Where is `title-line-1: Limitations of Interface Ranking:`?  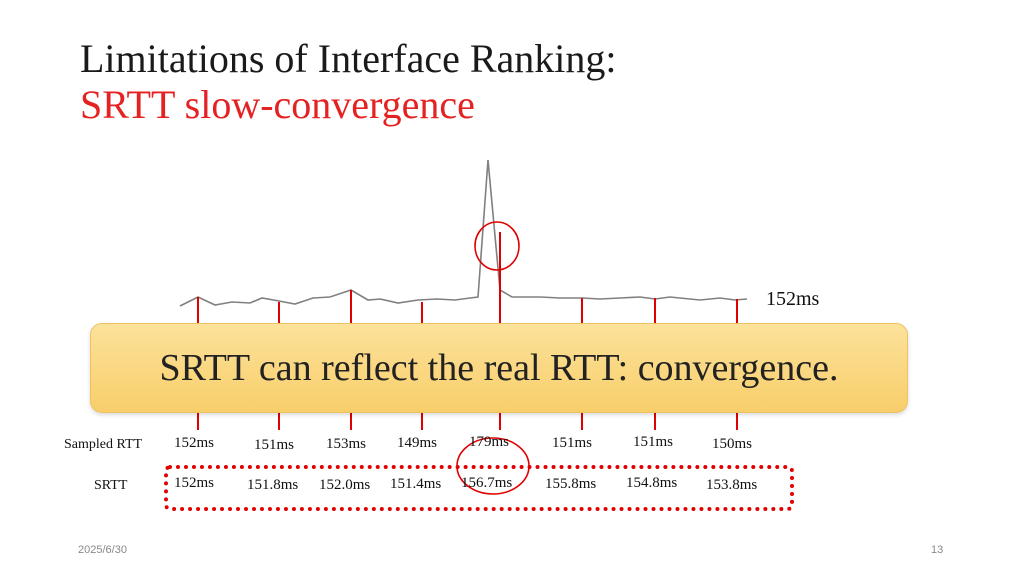 title-line-1: Limitations of Interface Ranking: is located at coordinates (348, 58).